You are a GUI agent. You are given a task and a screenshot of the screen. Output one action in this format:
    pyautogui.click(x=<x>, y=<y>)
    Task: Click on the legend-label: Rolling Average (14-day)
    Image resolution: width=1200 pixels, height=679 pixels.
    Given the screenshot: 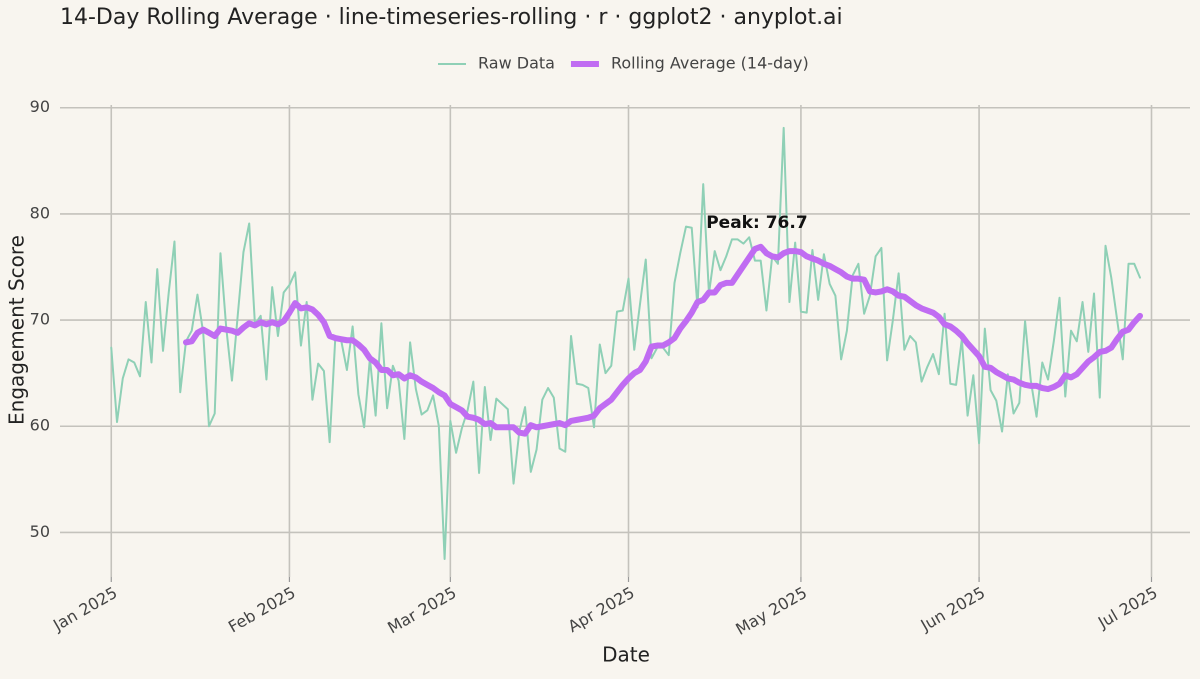 What is the action you would take?
    pyautogui.click(x=710, y=63)
    